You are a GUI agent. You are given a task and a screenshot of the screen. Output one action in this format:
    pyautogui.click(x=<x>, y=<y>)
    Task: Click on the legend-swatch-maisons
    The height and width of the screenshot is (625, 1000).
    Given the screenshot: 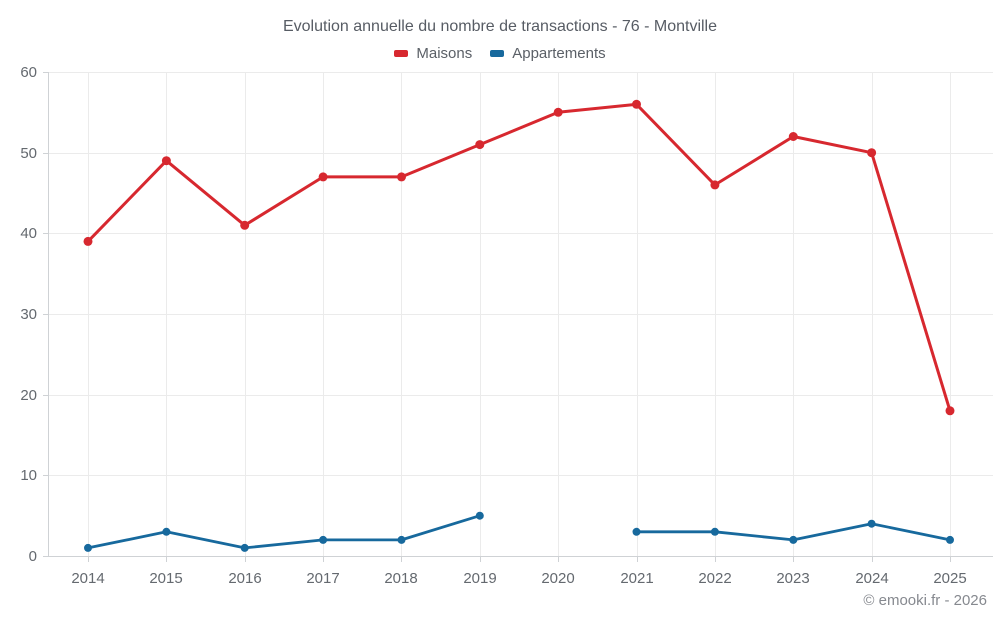 What is the action you would take?
    pyautogui.click(x=401, y=53)
    